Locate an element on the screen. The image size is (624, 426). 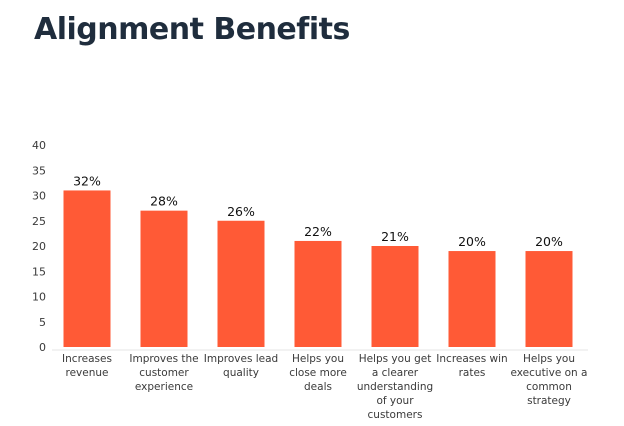
data-label-7: 20% is located at coordinates (549, 241).